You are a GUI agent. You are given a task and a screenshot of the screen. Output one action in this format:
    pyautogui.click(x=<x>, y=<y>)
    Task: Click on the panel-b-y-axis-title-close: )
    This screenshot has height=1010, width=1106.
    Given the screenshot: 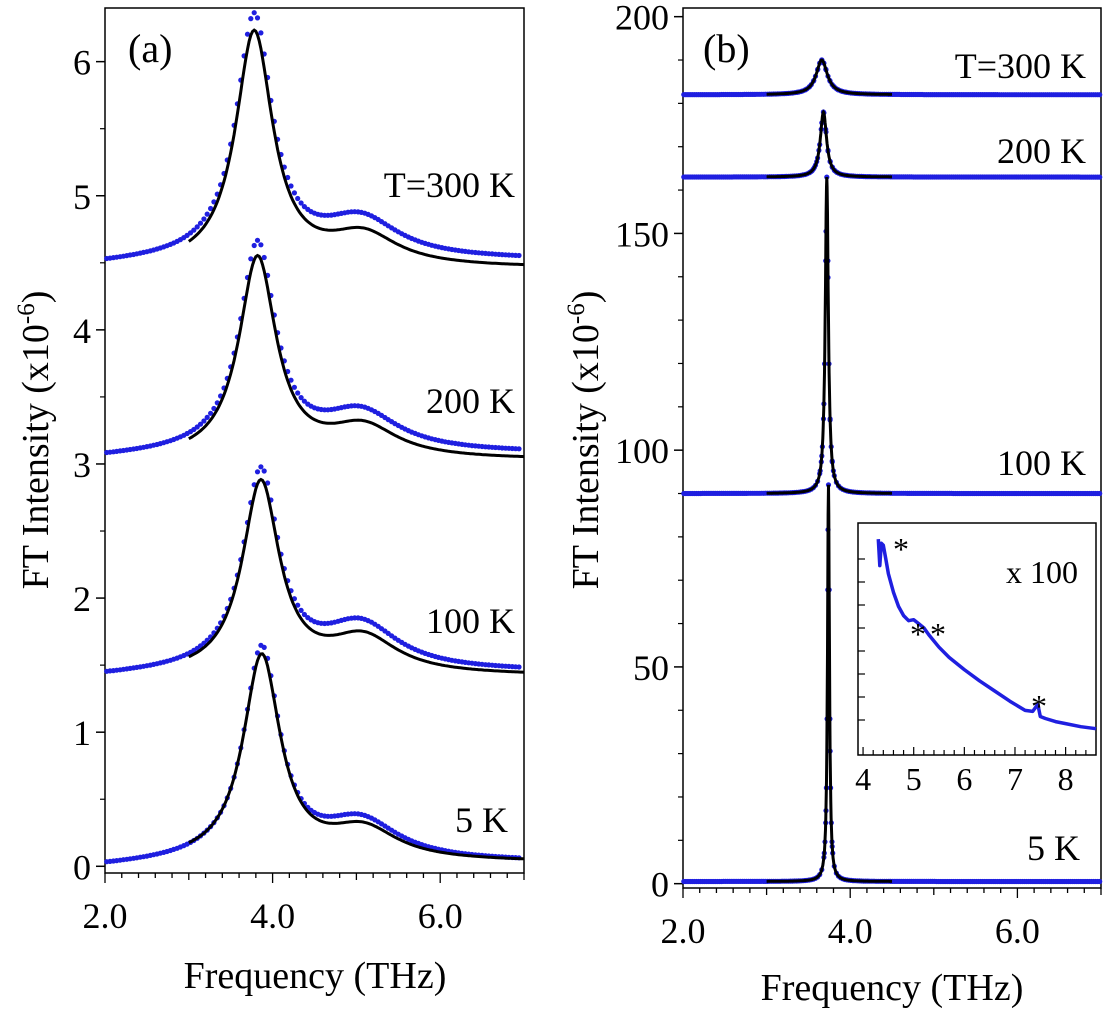 What is the action you would take?
    pyautogui.click(x=586, y=297)
    